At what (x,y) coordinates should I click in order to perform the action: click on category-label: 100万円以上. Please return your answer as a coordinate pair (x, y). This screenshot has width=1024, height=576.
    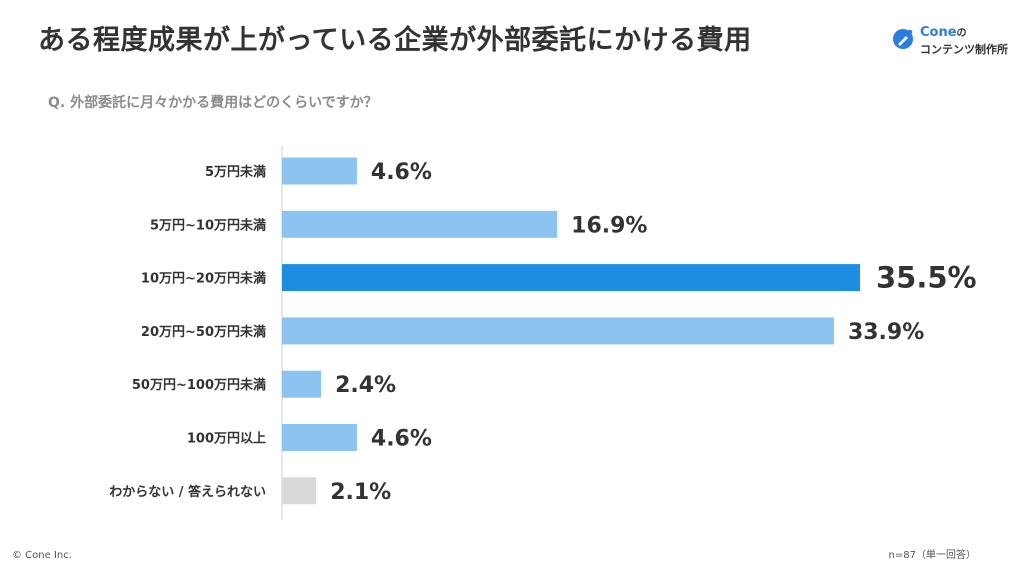
    Looking at the image, I should click on (226, 439).